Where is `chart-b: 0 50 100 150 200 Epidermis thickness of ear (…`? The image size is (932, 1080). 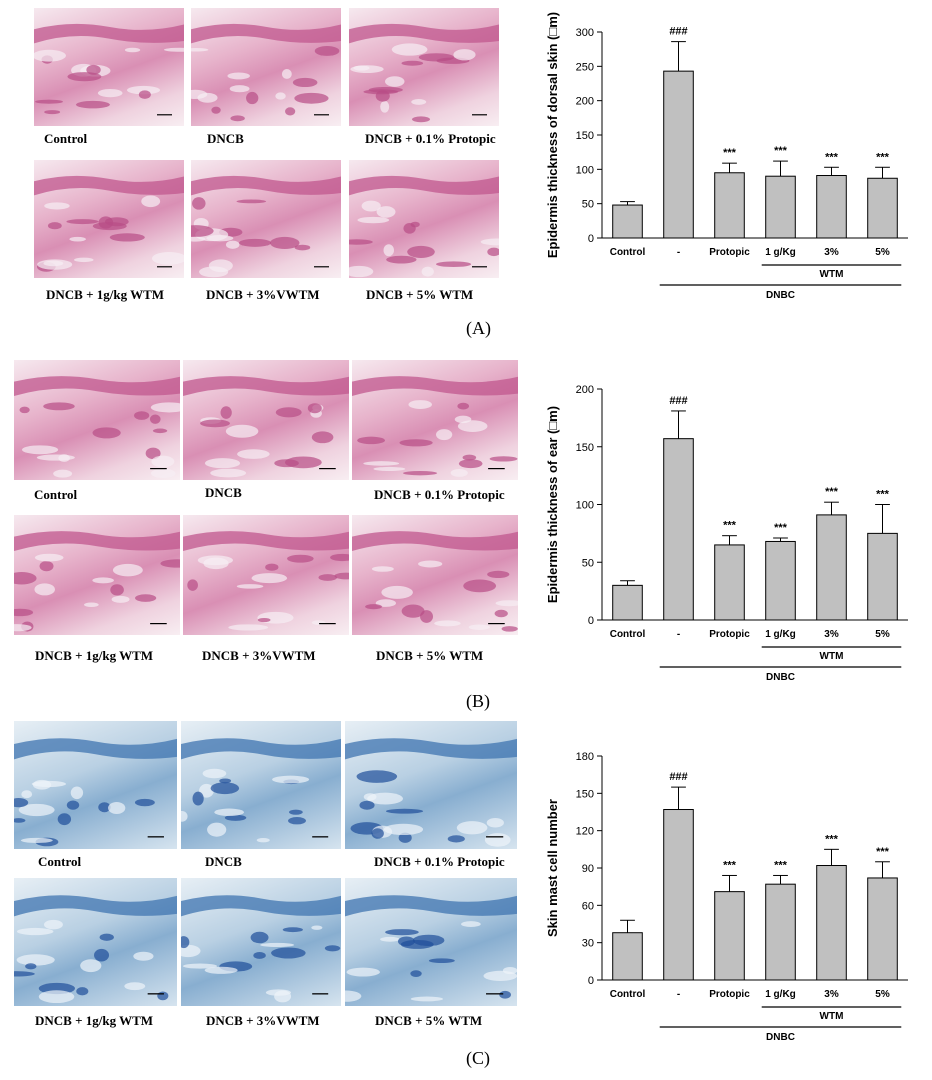
chart-b: 0 50 100 150 200 Epidermis thickness of ear (… is located at coordinates (730, 529).